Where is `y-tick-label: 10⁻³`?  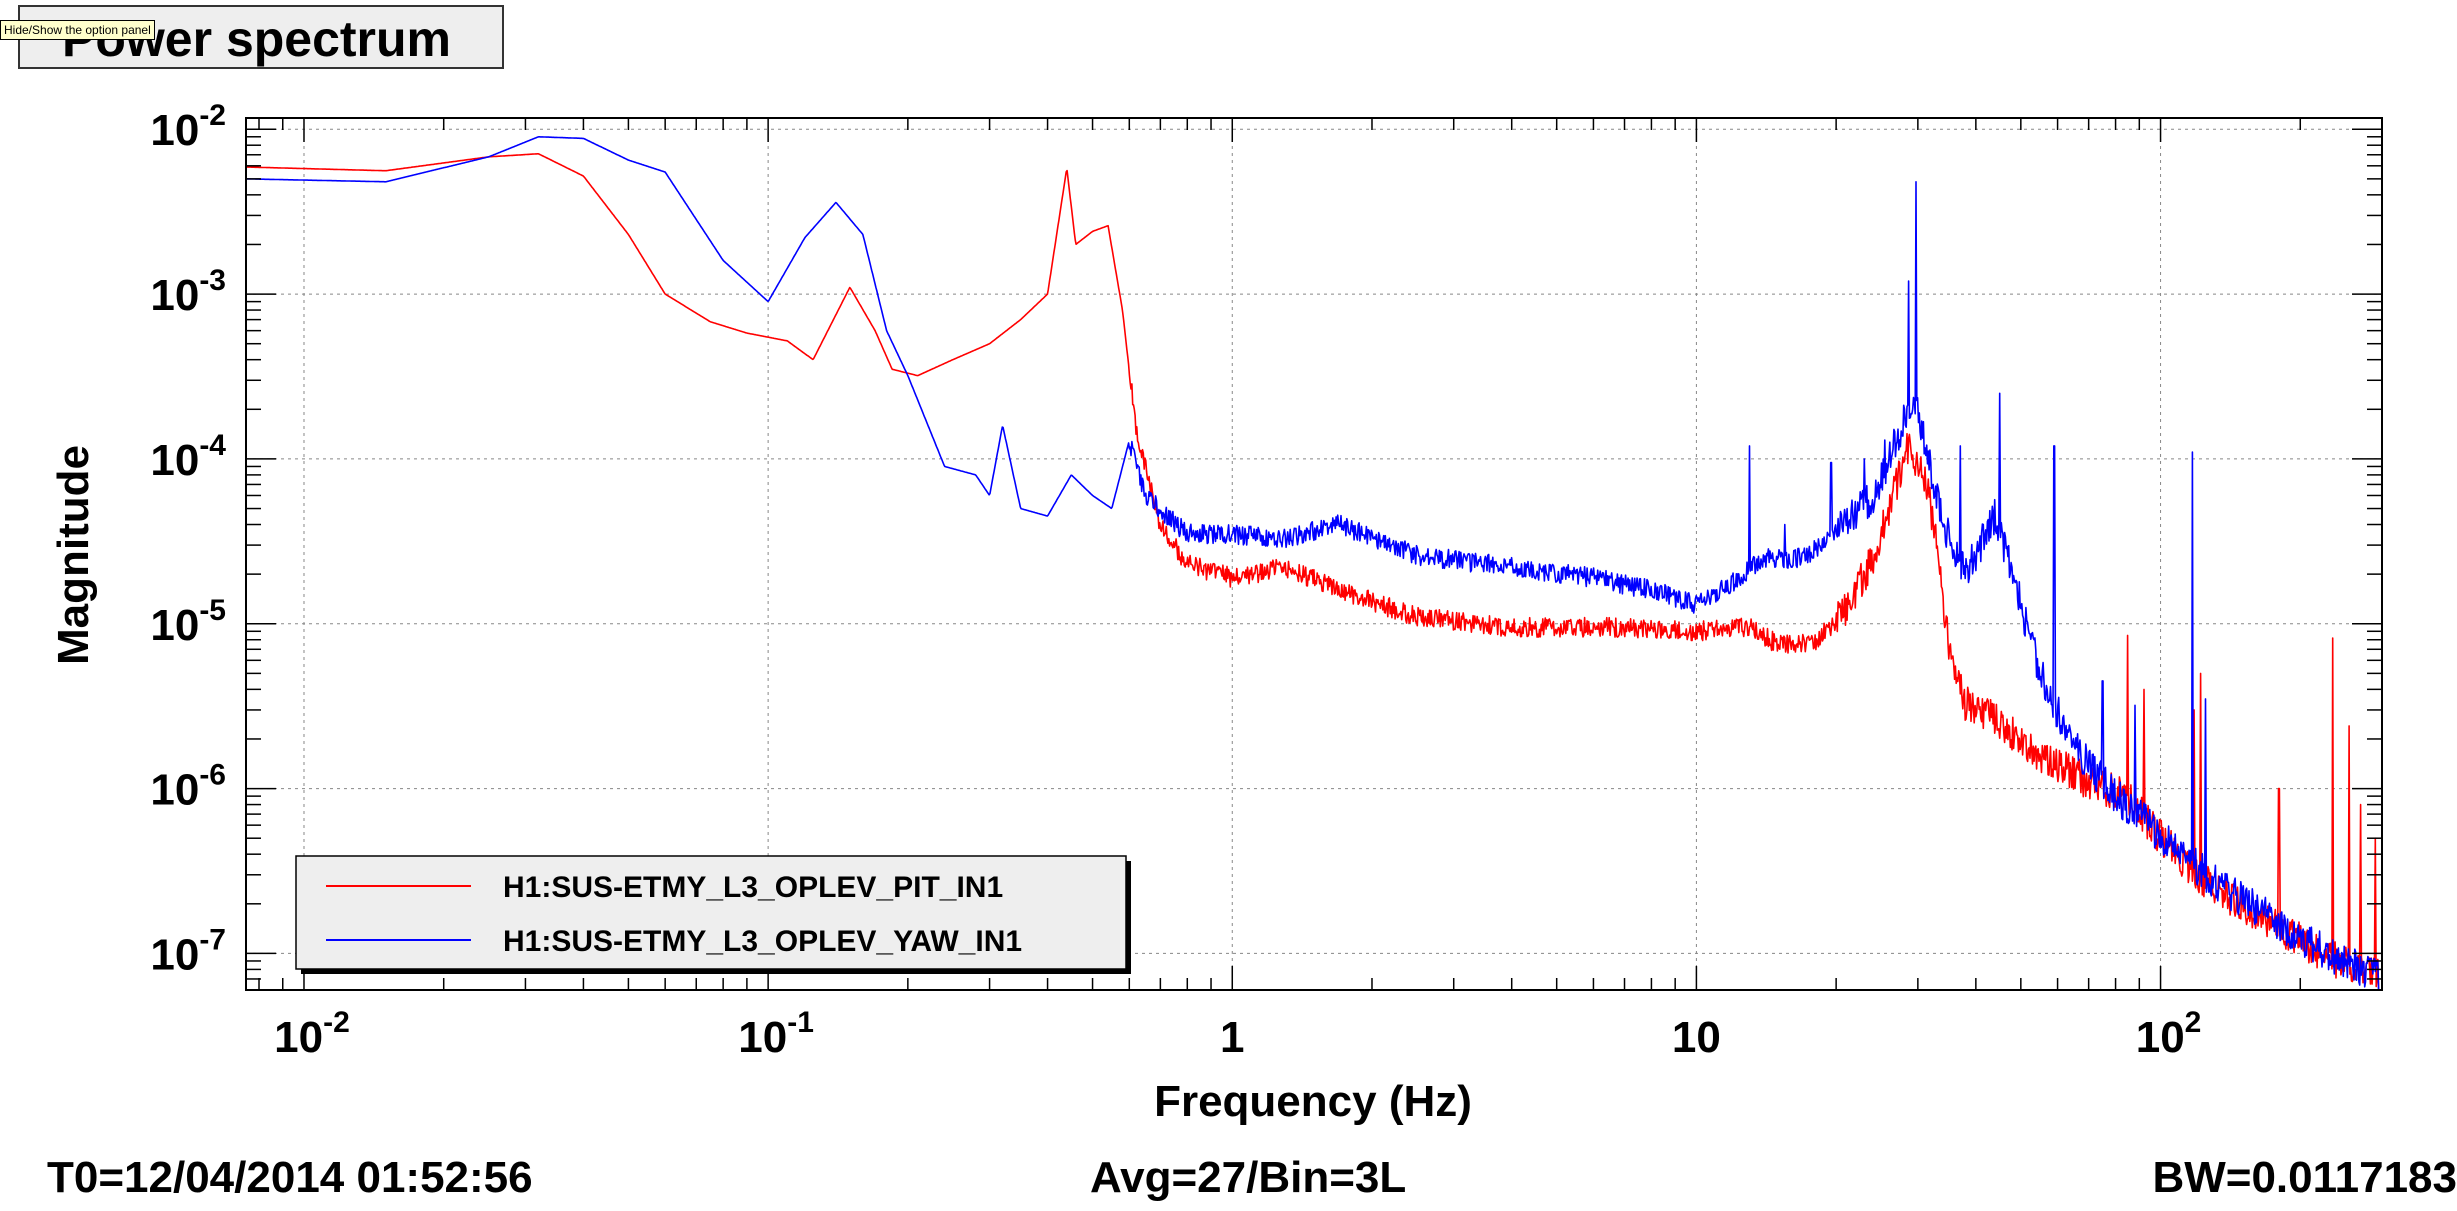
y-tick-label: 10⁻³ is located at coordinates (188, 292).